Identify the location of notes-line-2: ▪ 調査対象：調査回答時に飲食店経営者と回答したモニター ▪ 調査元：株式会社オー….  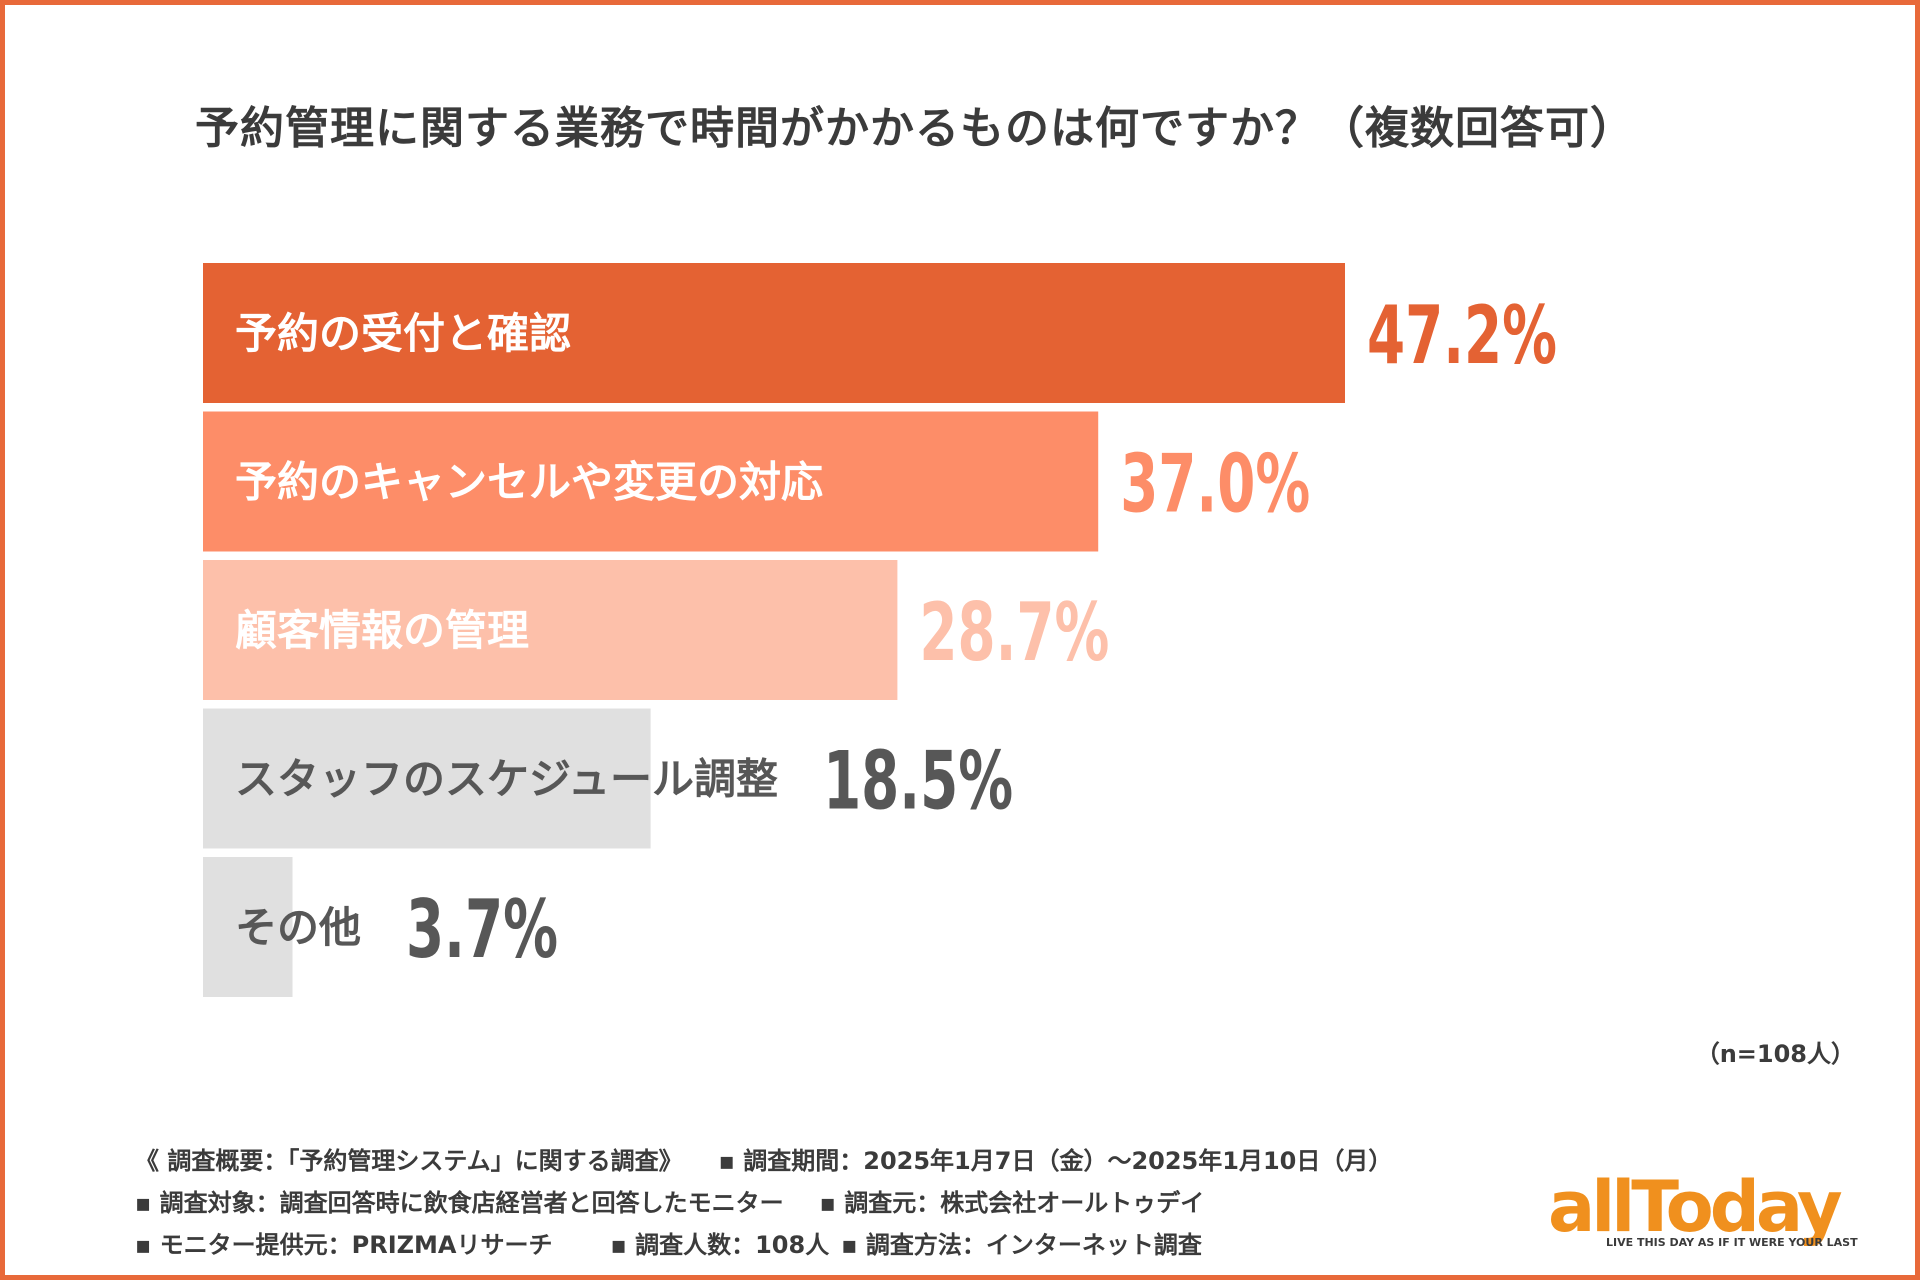
(763, 1203).